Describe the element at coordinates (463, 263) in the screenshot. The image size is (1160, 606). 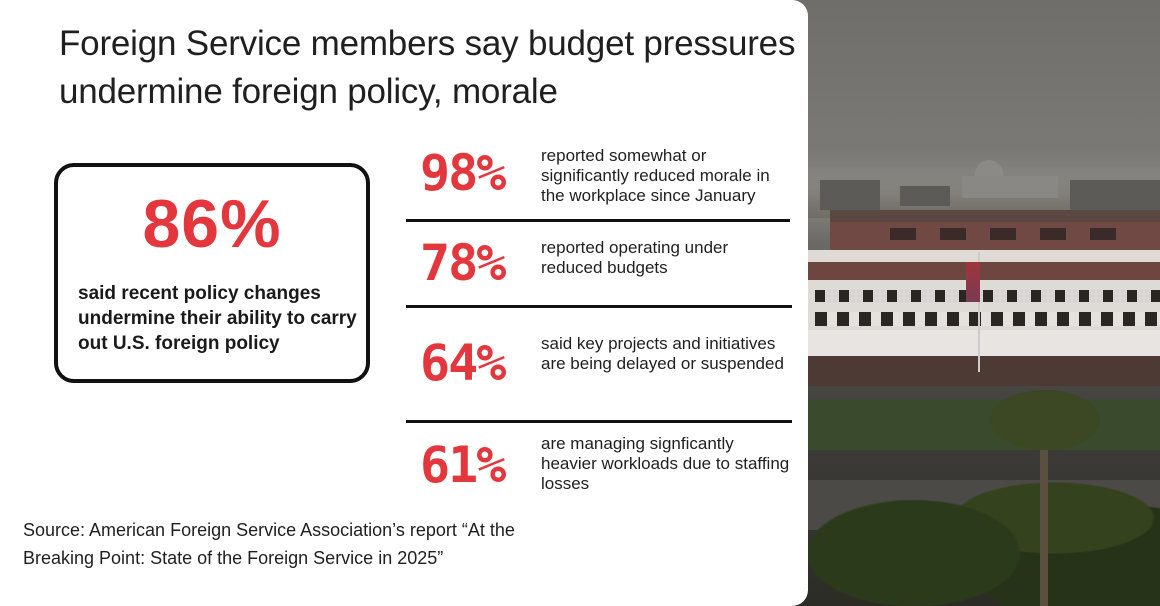
I see `stat-percent: 78%` at that location.